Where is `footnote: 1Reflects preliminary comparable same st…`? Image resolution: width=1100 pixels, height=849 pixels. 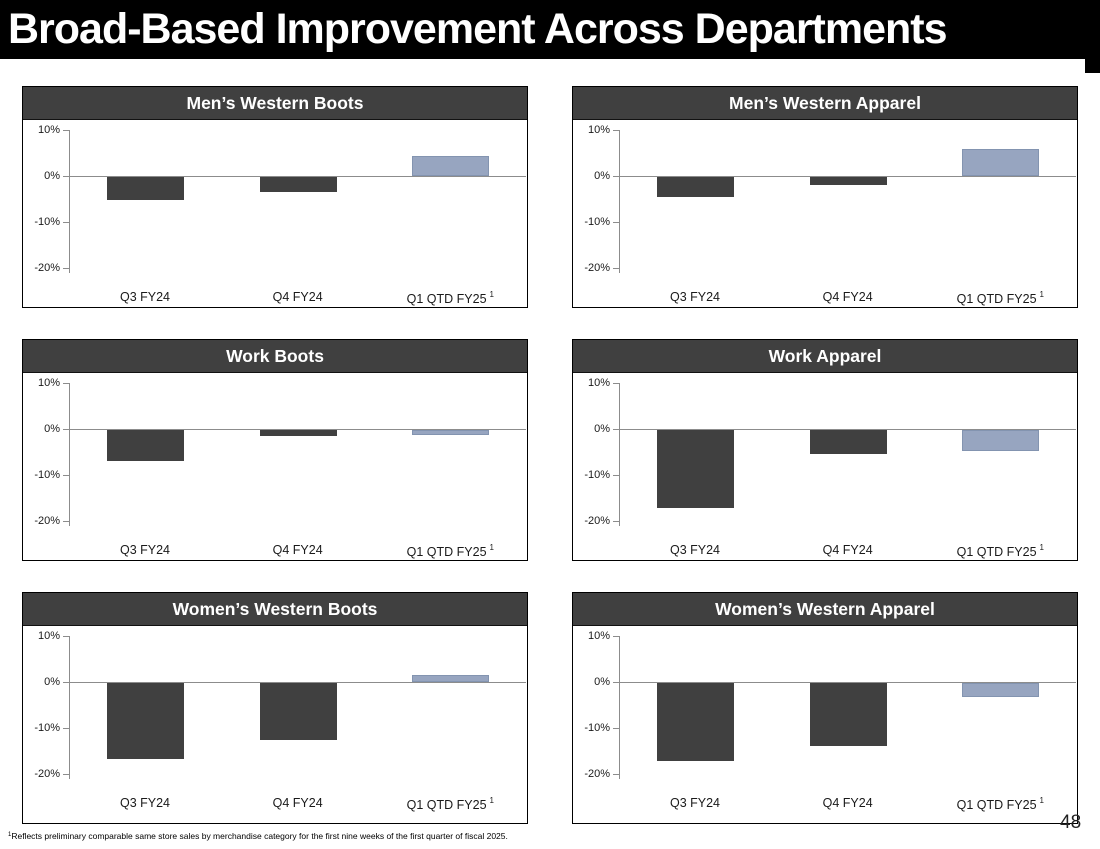 footnote: 1Reflects preliminary comparable same st… is located at coordinates (258, 836).